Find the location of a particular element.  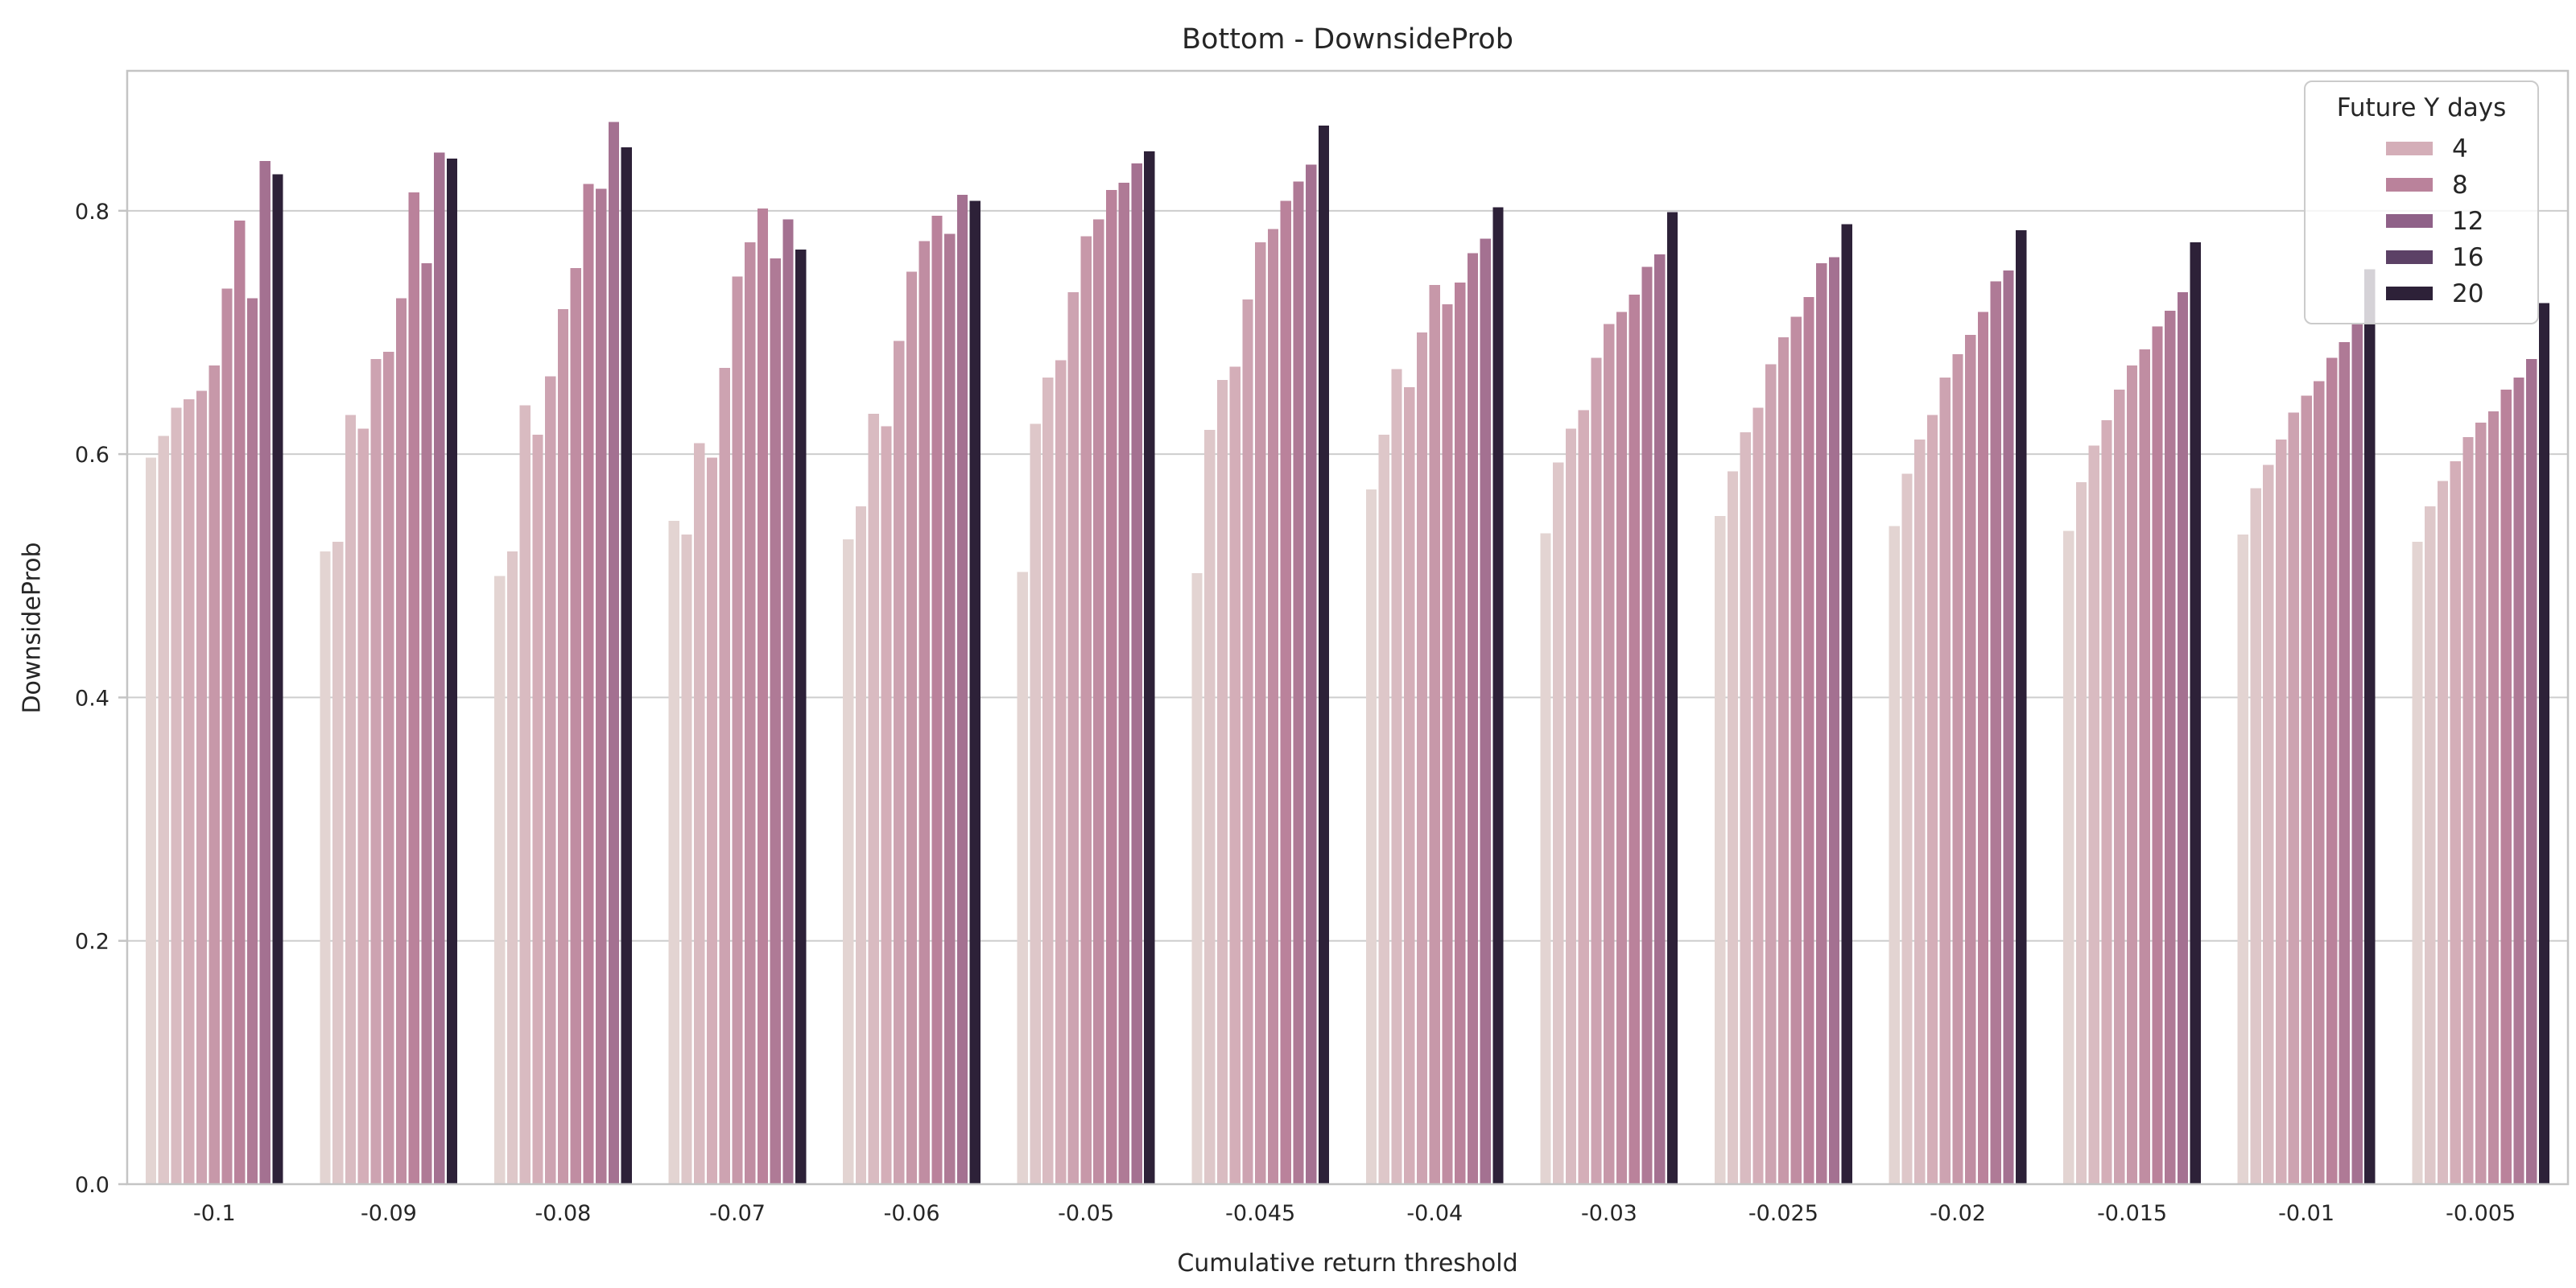

x-tick-label: -0.015 is located at coordinates (2132, 1213).